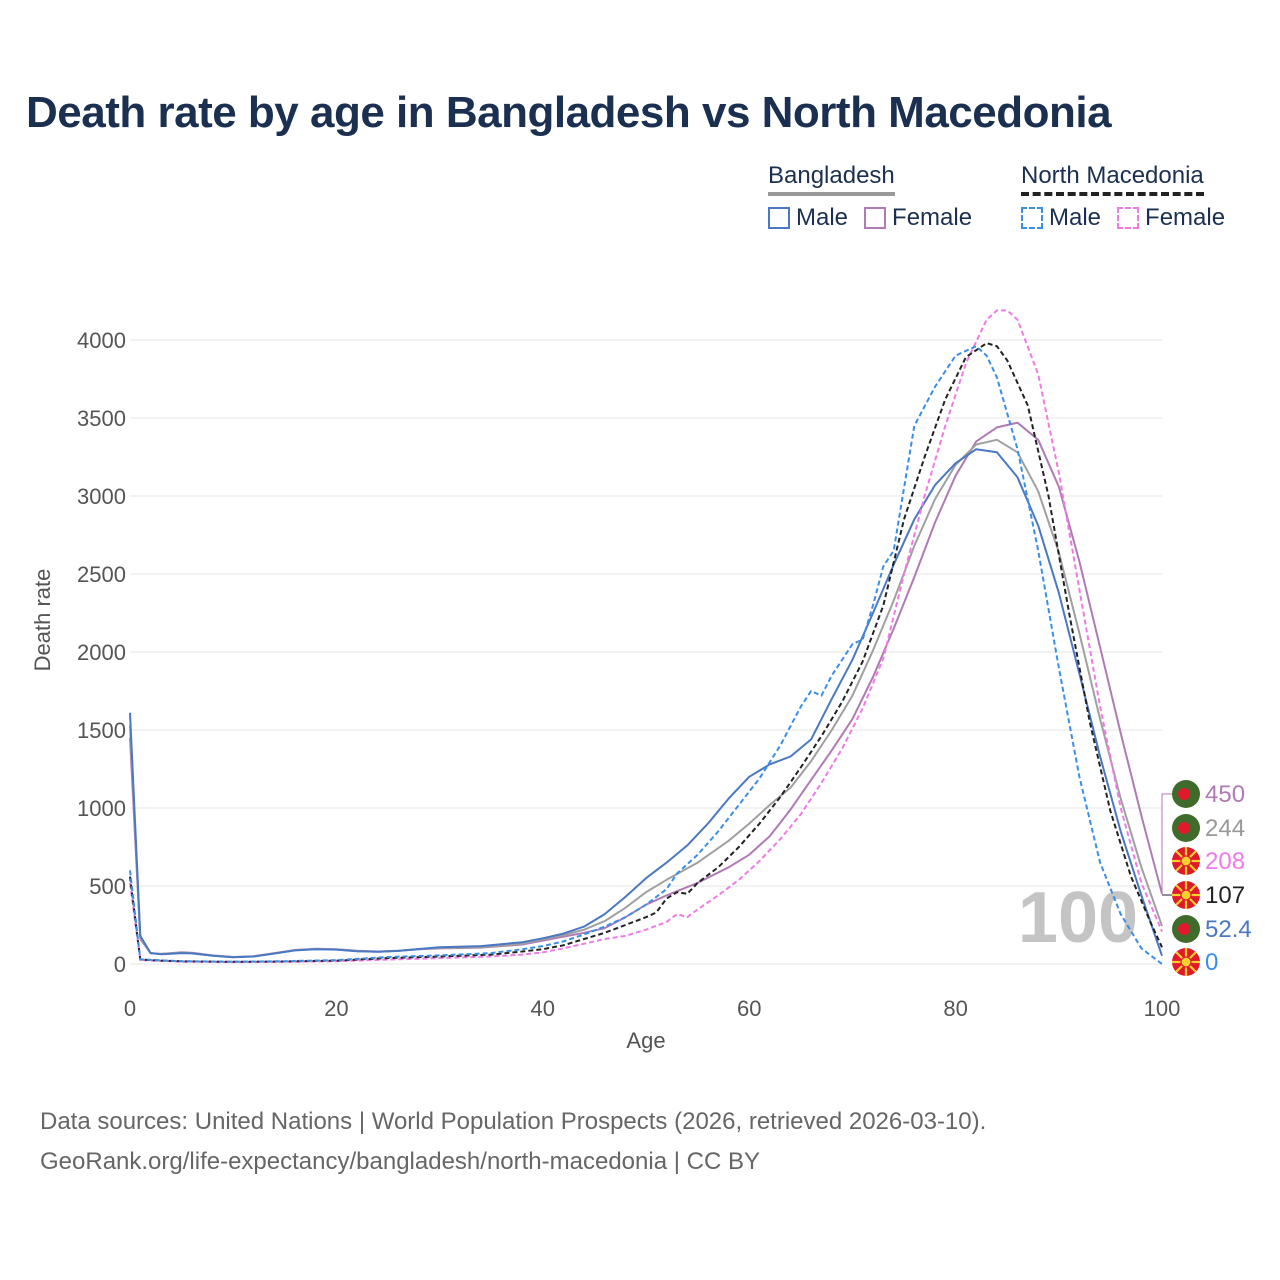 The image size is (1280, 1280). Describe the element at coordinates (1225, 828) in the screenshot. I see `end-value-label: 244` at that location.